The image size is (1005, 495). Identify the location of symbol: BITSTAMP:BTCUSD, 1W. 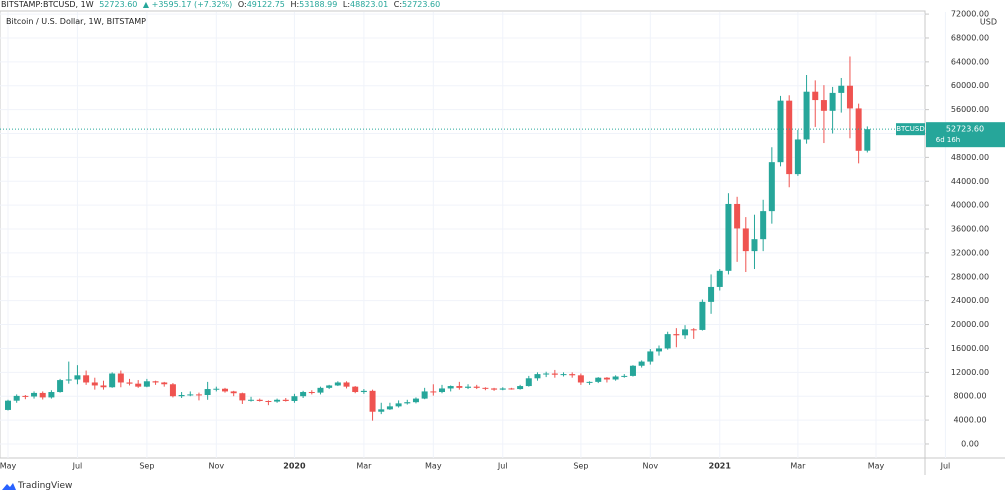
(47, 4).